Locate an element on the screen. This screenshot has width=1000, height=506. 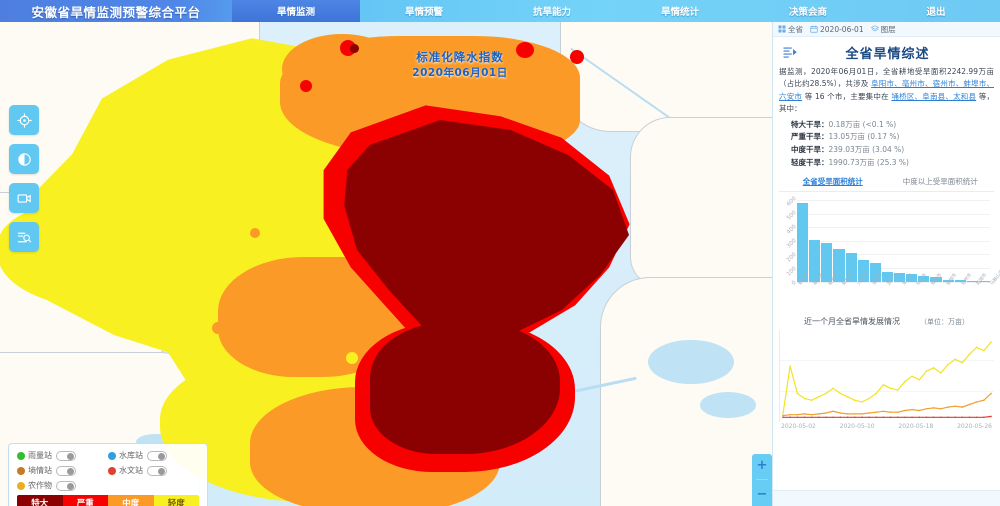
line-chart-header: 近一个月全省旱情发展情况 （单位：万亩） is located at coordinates (886, 321).